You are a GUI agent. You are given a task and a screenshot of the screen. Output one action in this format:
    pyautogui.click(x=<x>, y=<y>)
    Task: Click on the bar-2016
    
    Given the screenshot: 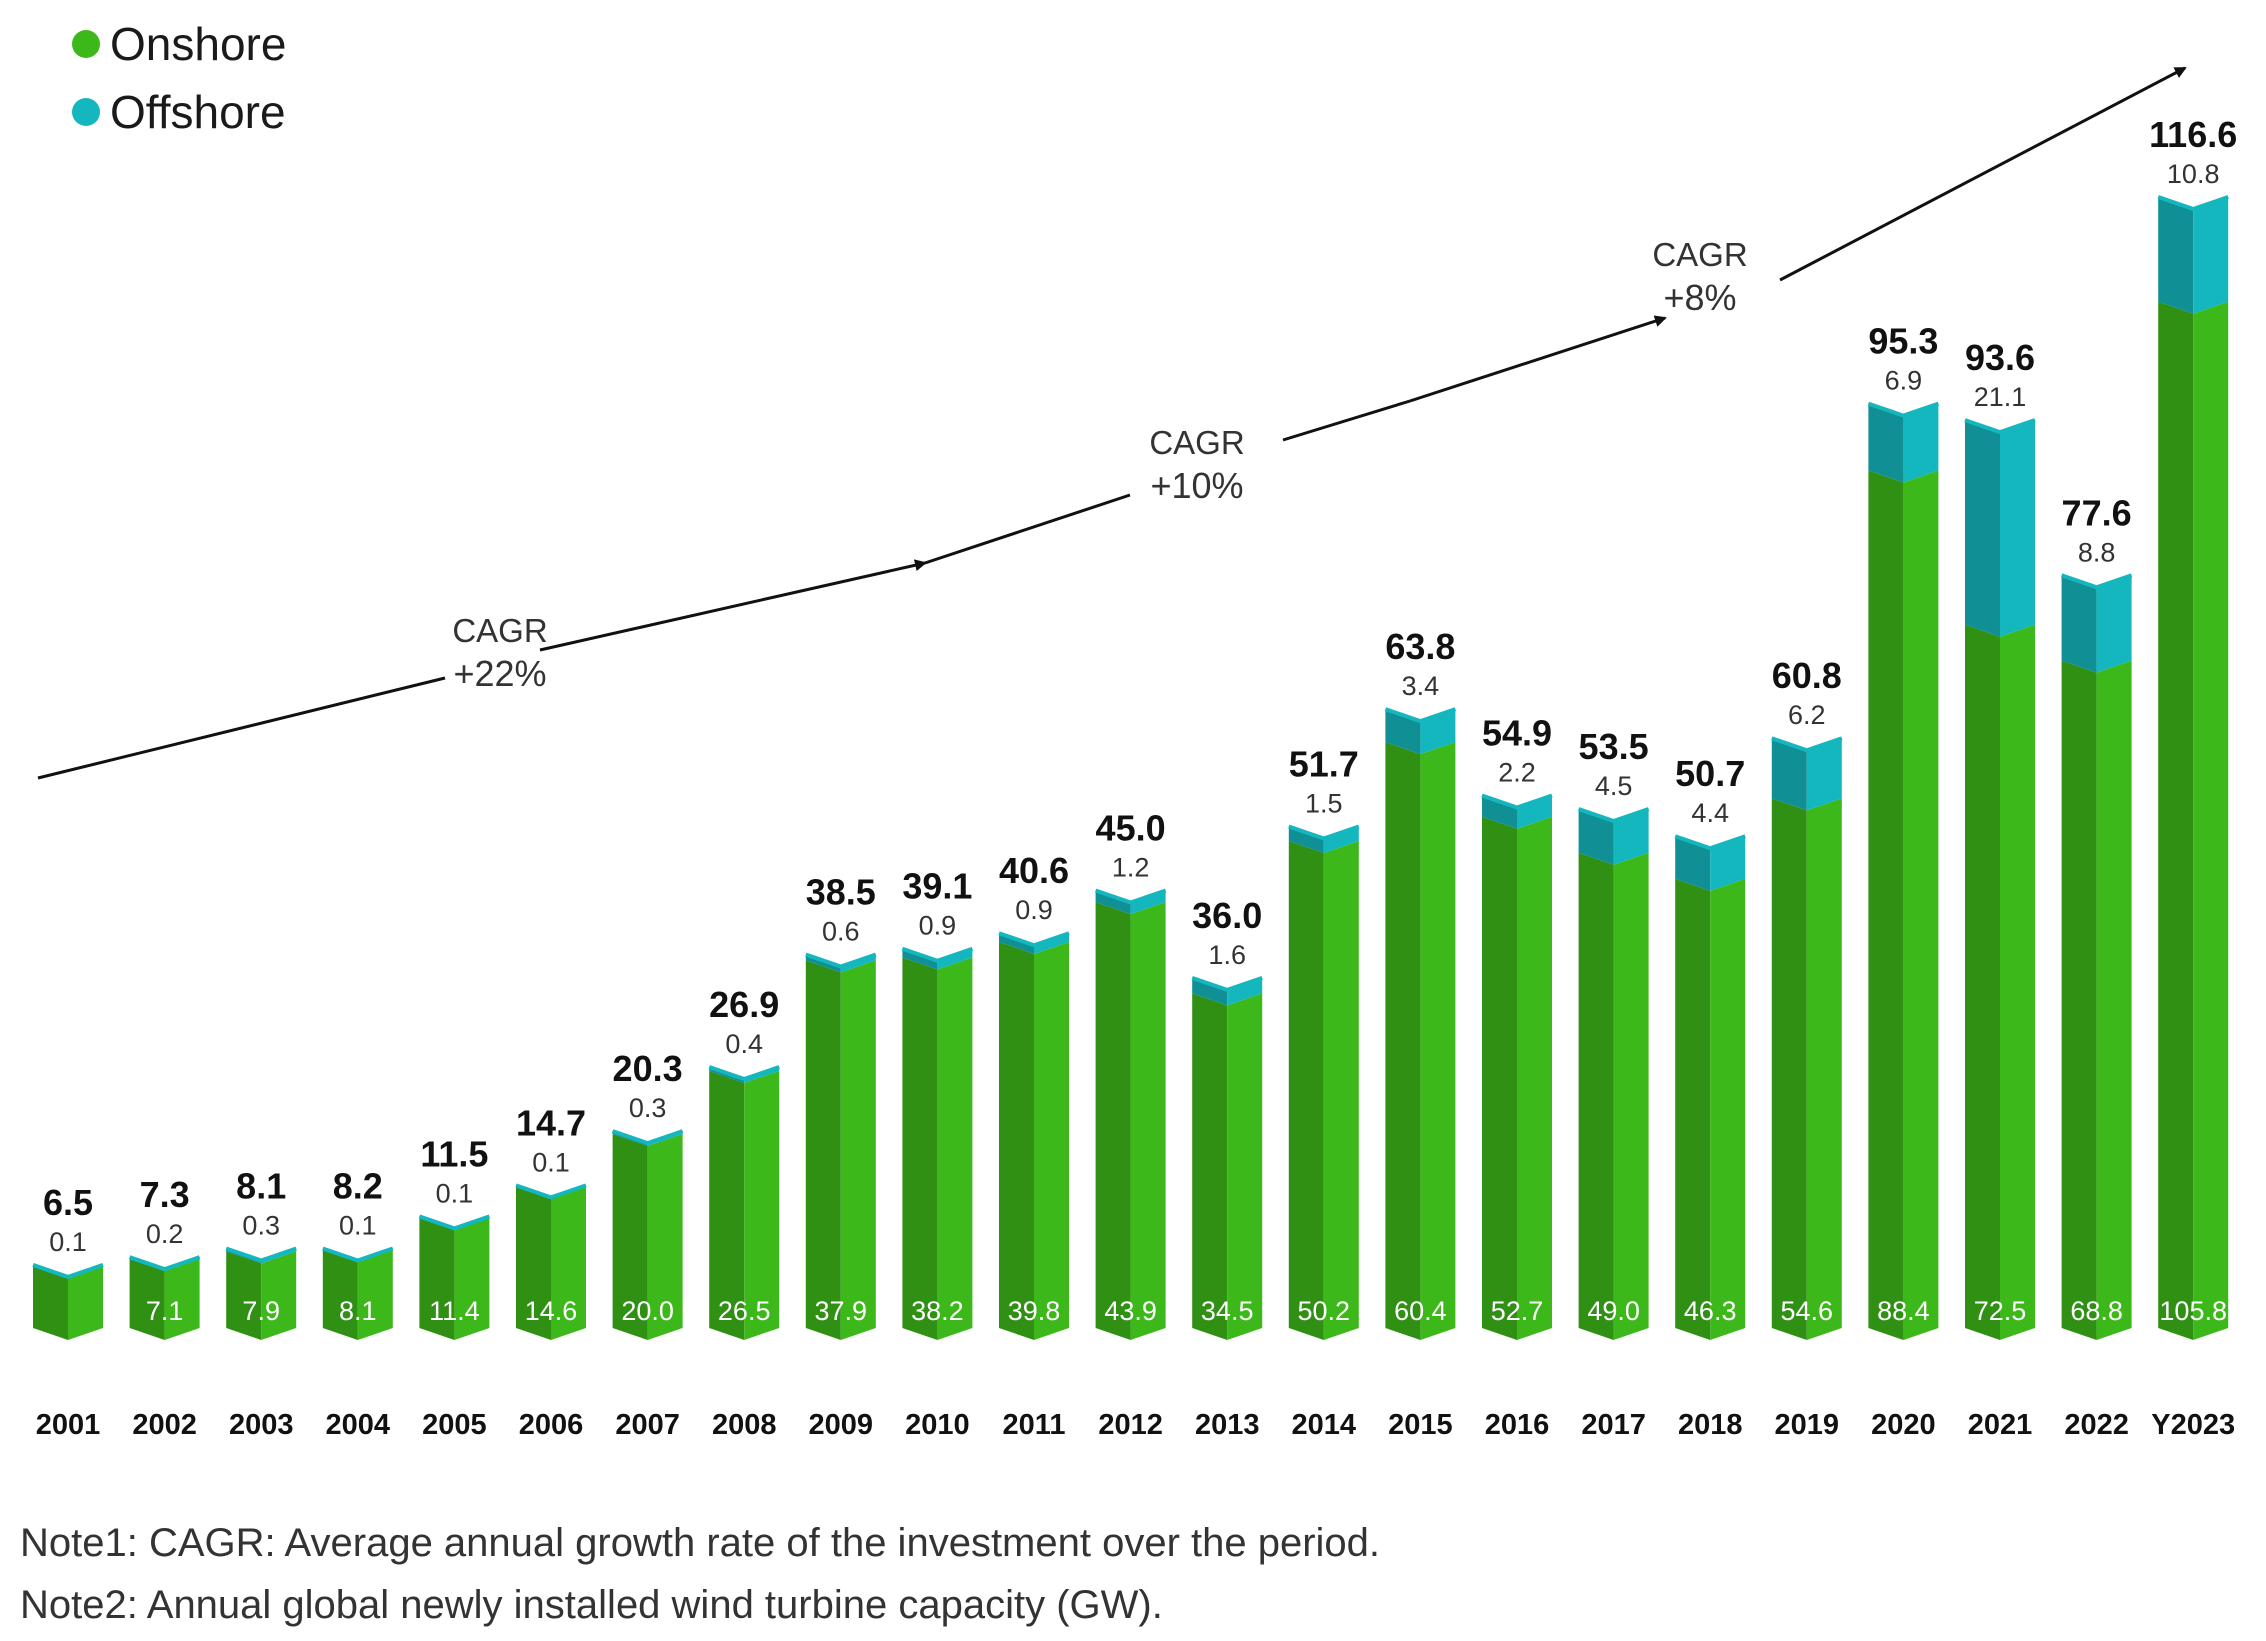 What is the action you would take?
    pyautogui.click(x=1517, y=1066)
    